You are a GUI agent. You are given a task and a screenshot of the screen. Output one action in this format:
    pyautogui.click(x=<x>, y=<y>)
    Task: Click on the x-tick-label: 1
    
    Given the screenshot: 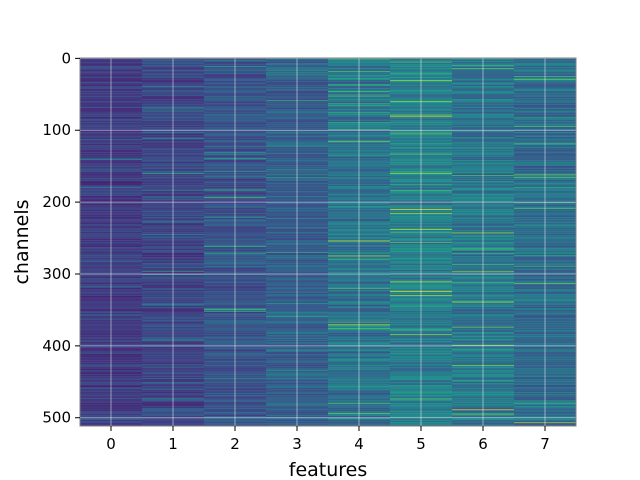 What is the action you would take?
    pyautogui.click(x=173, y=444)
    